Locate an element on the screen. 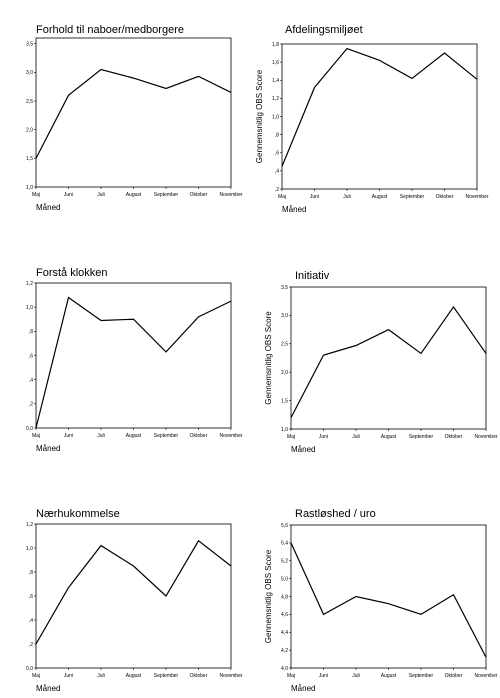 The image size is (500, 698). y-tick-label: 4,8 is located at coordinates (284, 597).